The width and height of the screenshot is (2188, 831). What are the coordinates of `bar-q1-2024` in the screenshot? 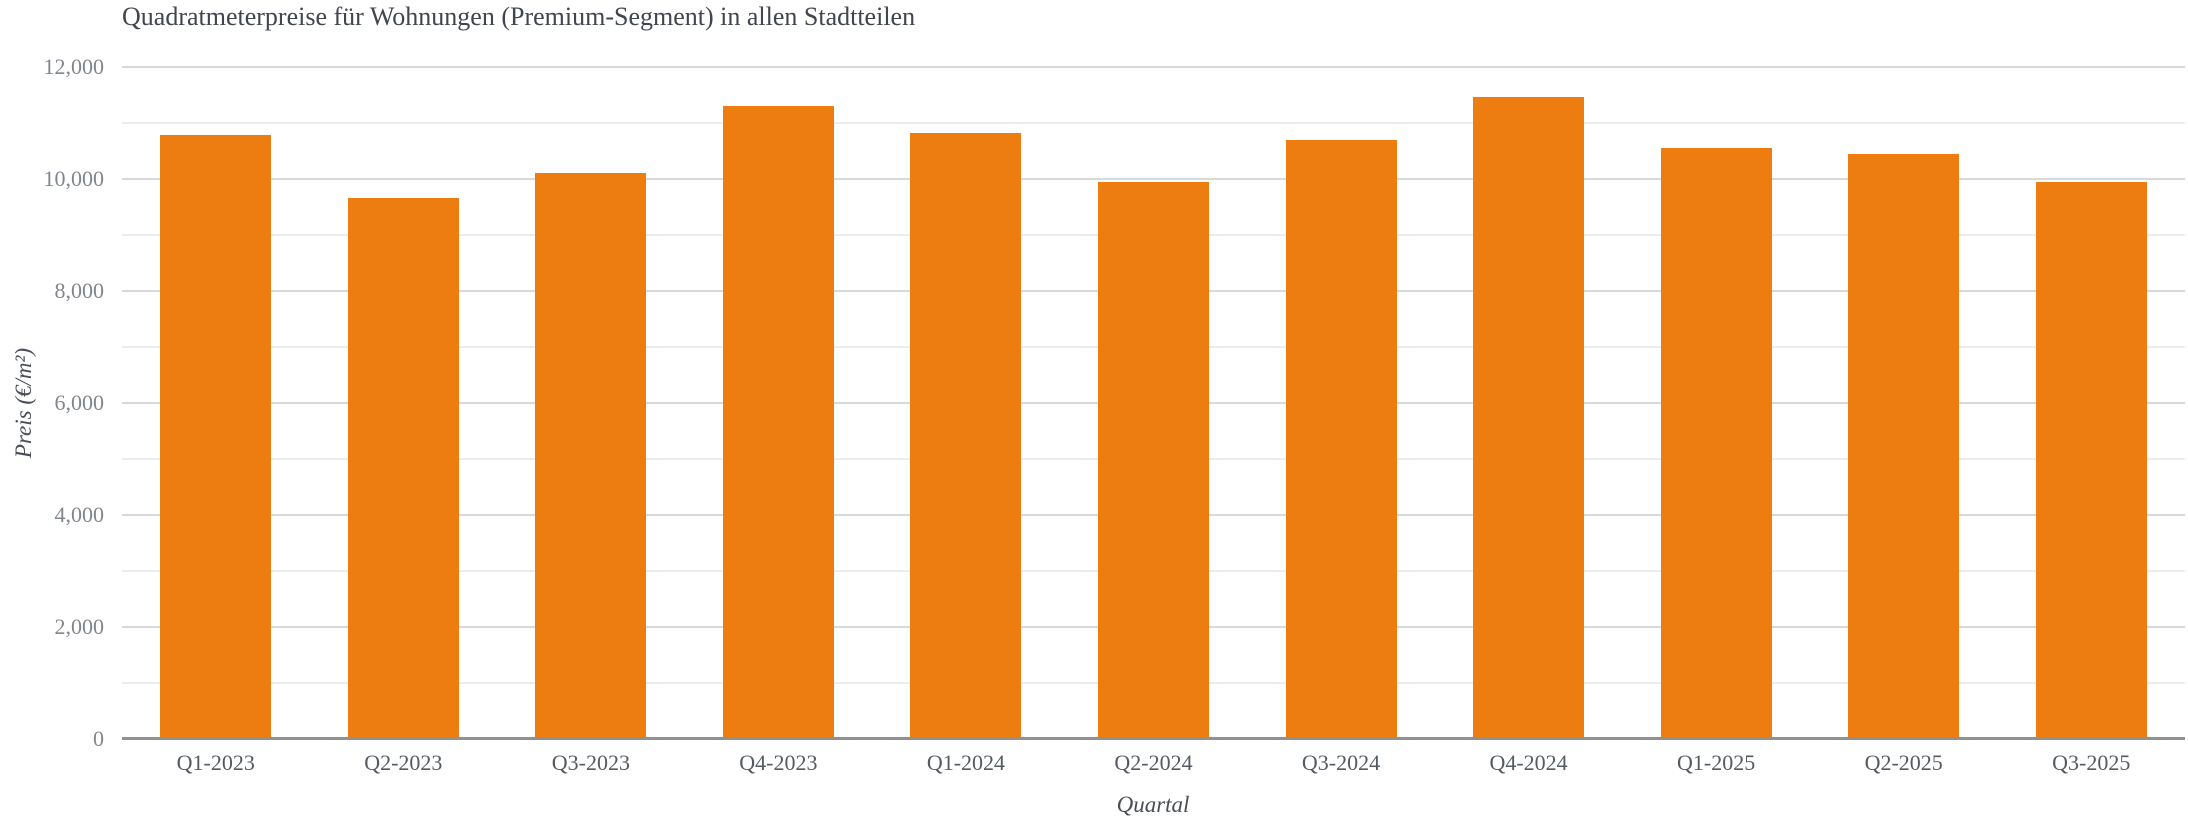 It's located at (966, 436).